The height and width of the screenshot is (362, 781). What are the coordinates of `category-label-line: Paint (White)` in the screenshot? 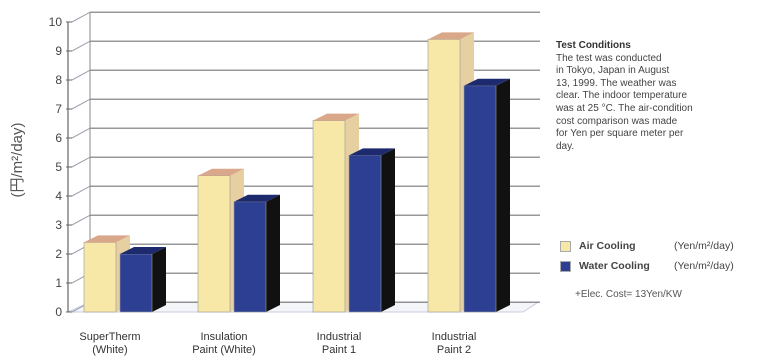 It's located at (224, 350).